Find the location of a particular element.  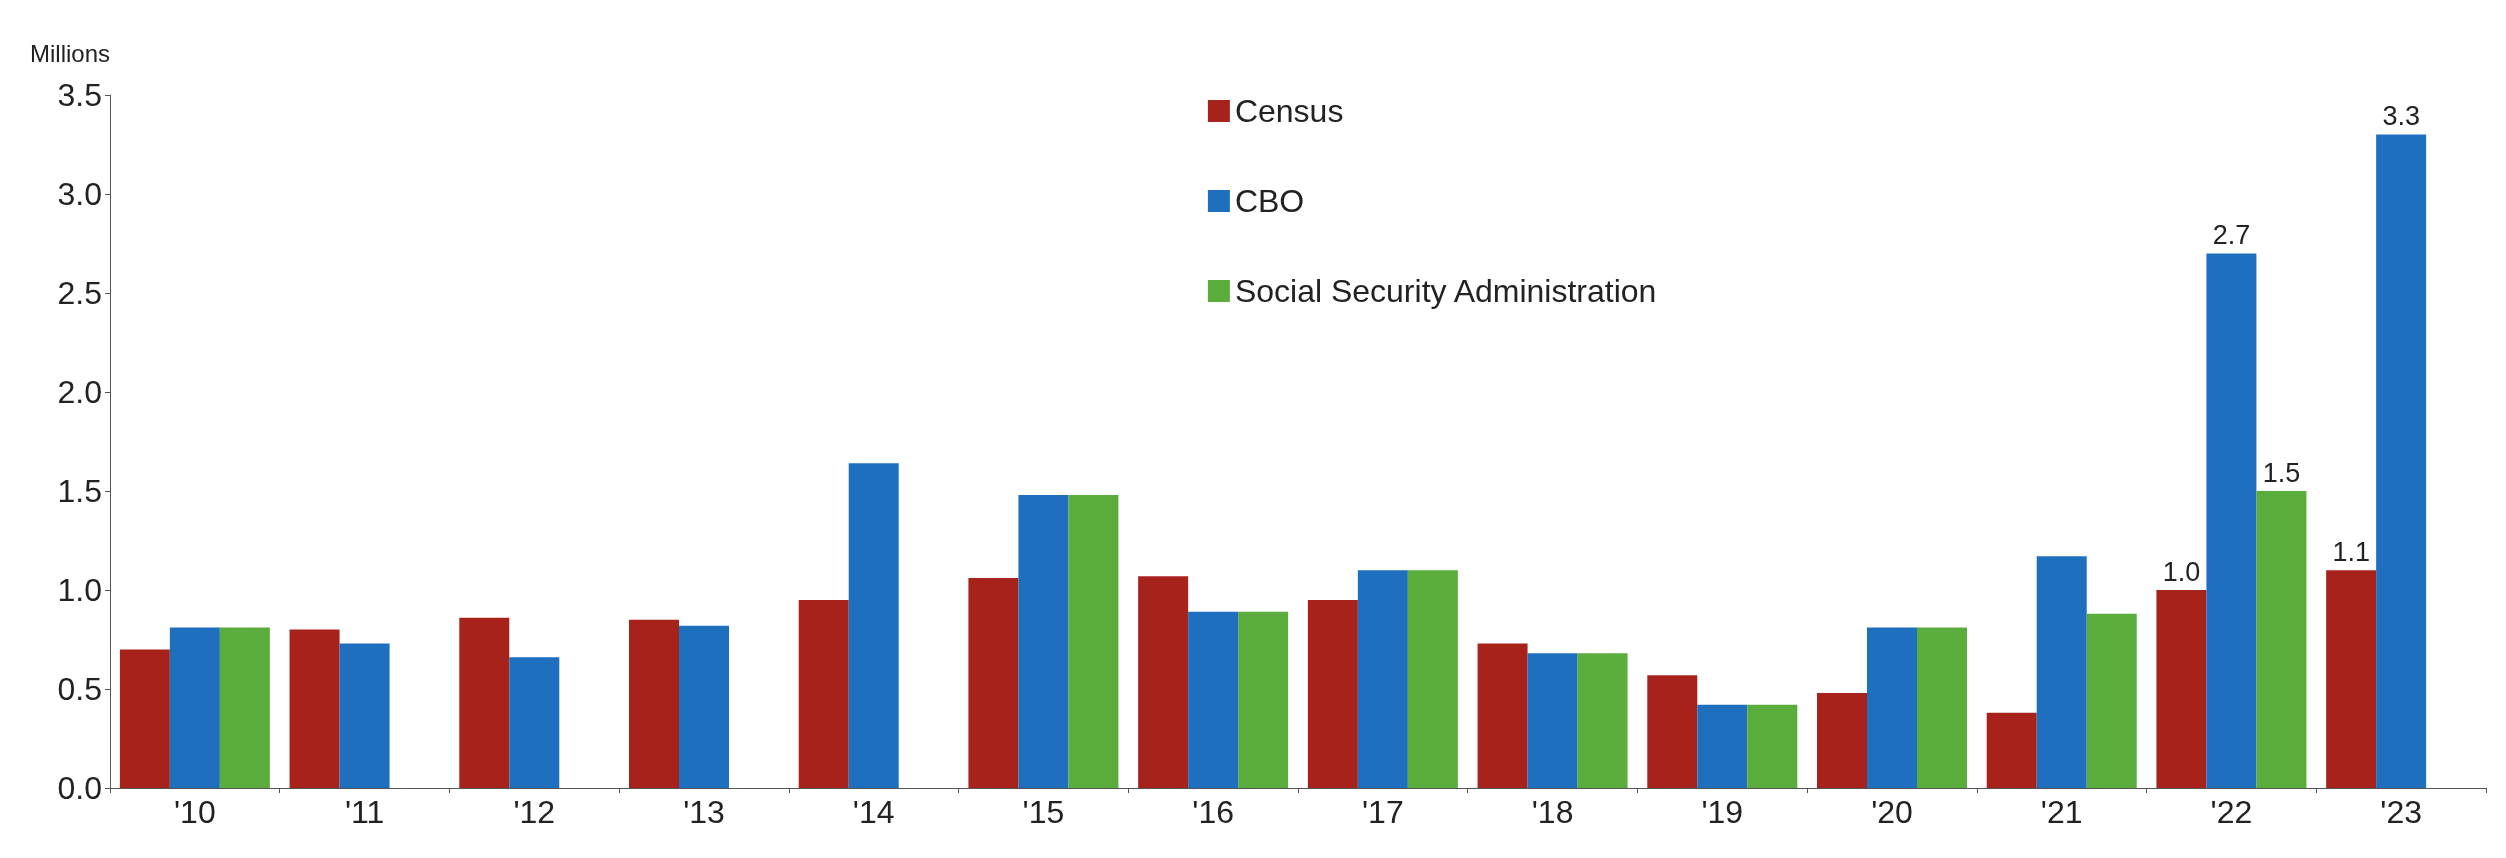

x-tick-label: '19 is located at coordinates (1722, 812).